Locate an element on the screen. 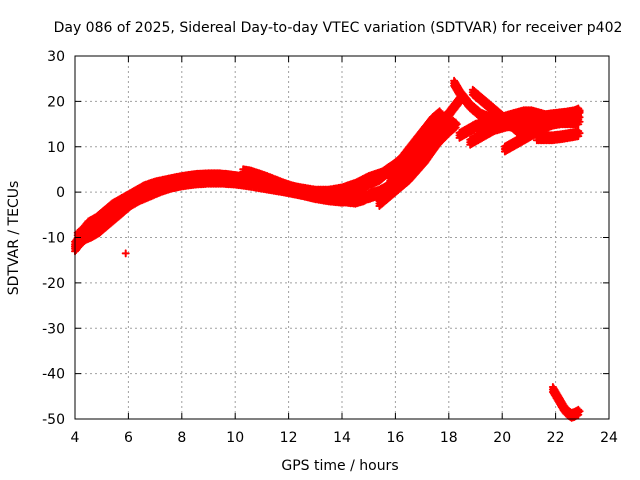 This screenshot has width=640, height=480. x-tick-label: 6 is located at coordinates (128, 438).